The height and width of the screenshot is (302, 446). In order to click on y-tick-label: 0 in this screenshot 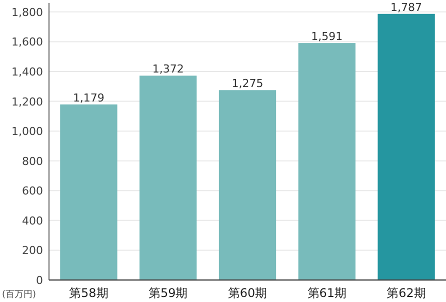, I will do `click(39, 280)`.